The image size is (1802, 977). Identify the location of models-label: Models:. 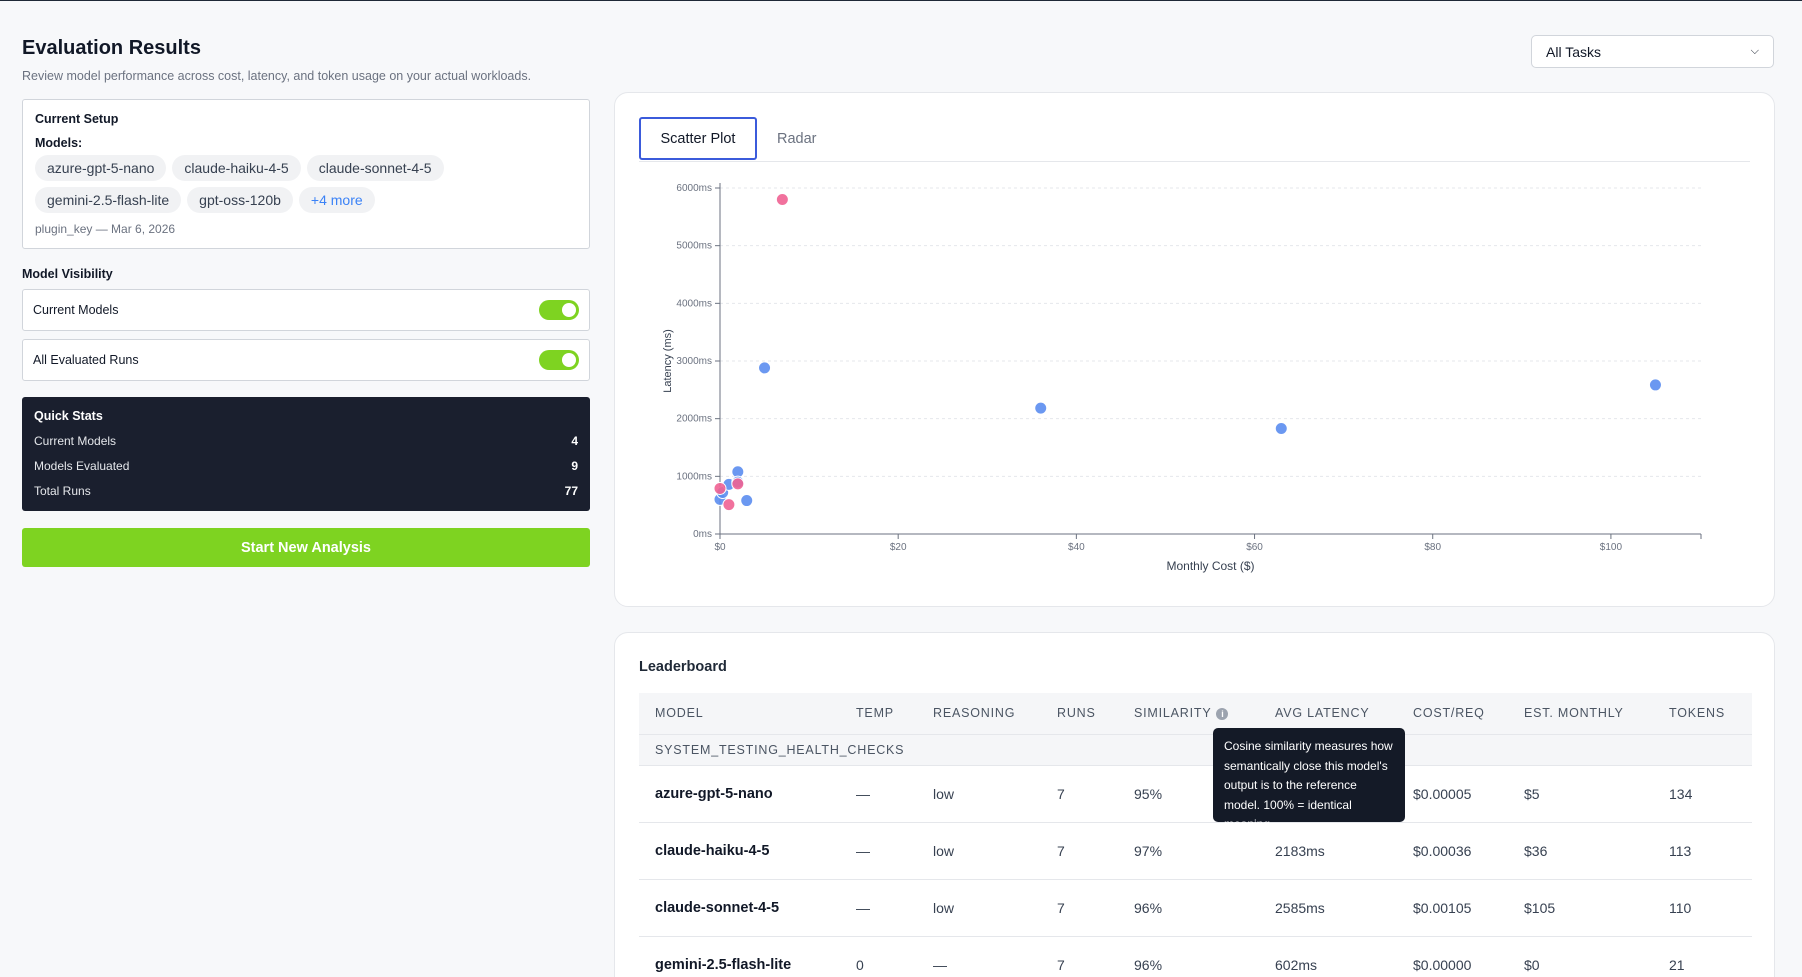
(59, 143).